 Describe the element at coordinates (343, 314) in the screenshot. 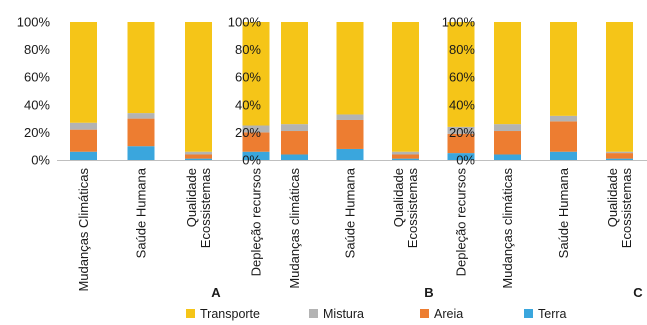

I see `legend-label-mistura: Mistura` at that location.